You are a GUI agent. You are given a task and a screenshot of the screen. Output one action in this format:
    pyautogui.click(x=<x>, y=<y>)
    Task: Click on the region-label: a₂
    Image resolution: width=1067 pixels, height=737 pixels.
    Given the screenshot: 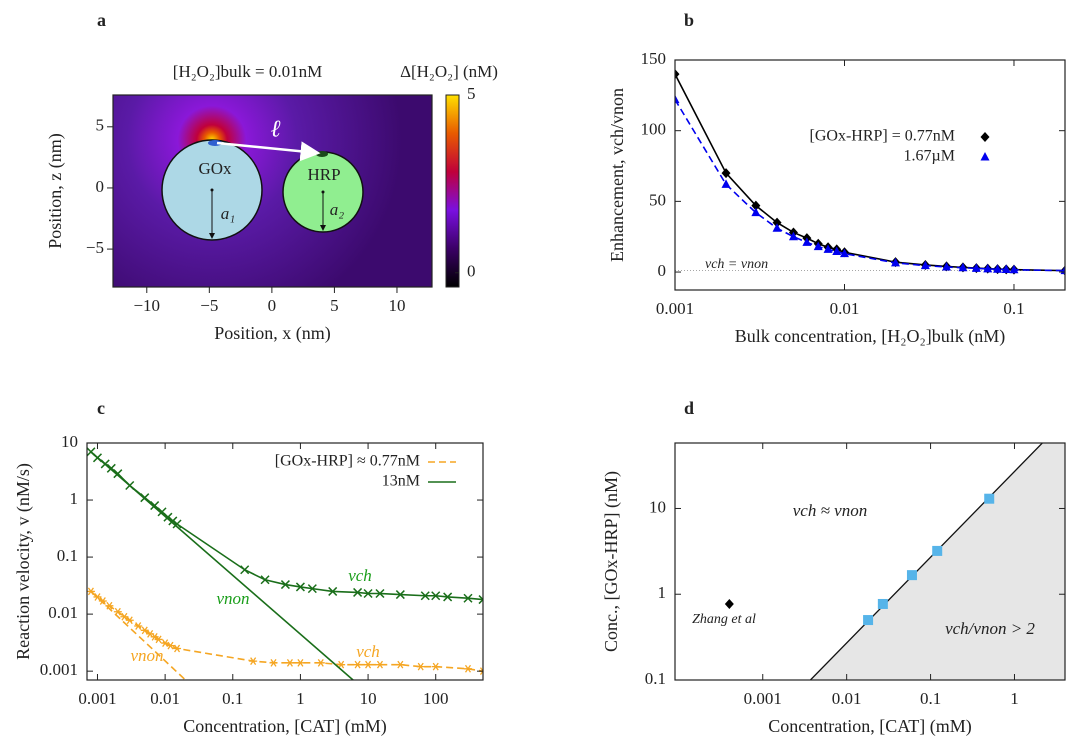 What is the action you would take?
    pyautogui.click(x=337, y=209)
    